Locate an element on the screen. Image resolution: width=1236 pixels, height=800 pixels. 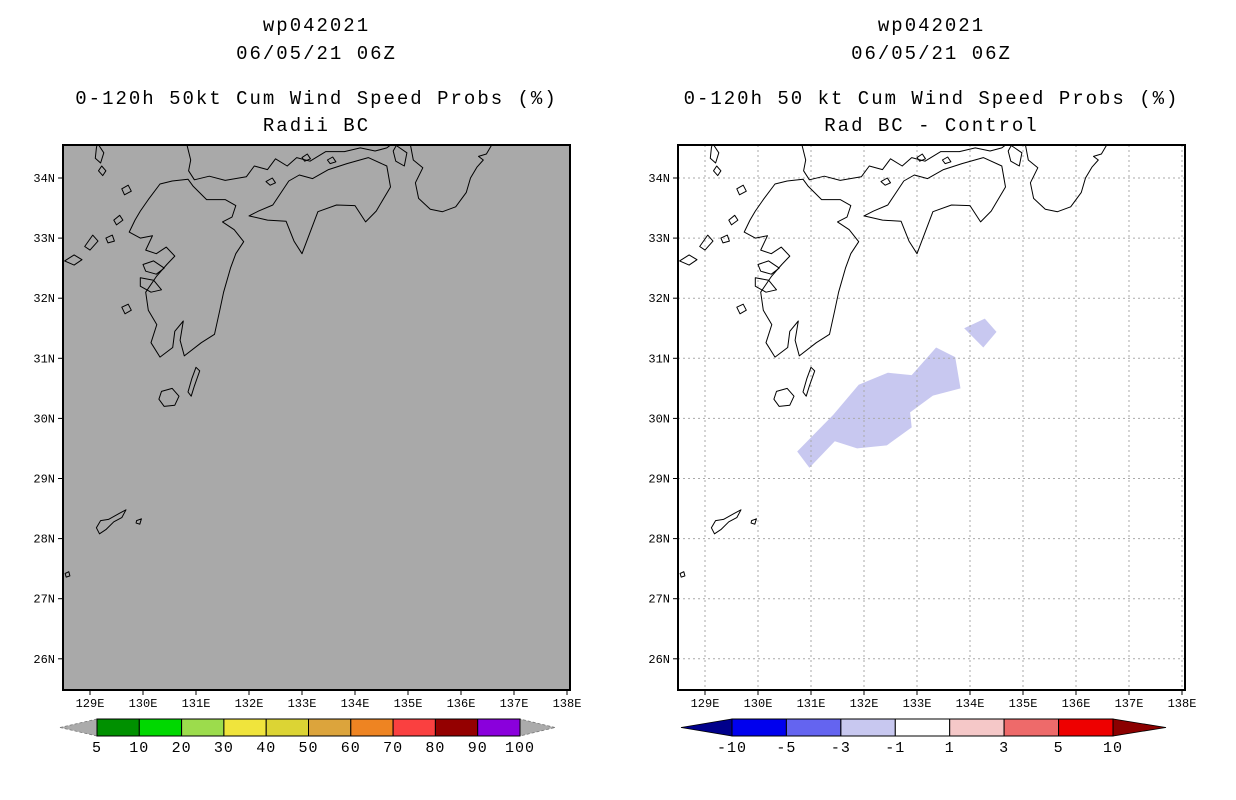
x-tick-label: 135E is located at coordinates (1023, 704).